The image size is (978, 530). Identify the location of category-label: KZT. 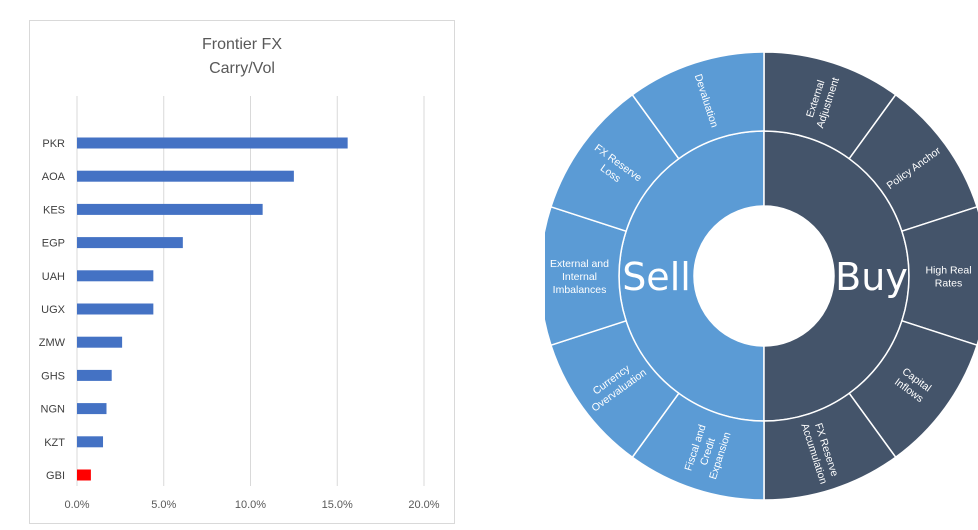
(54, 443).